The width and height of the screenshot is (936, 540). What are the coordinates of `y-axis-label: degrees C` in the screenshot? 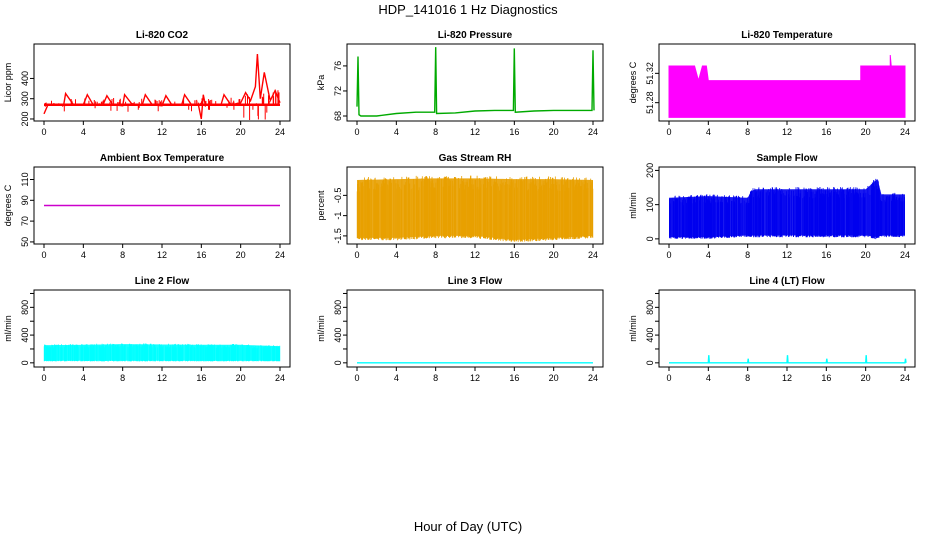 It's located at (8, 205).